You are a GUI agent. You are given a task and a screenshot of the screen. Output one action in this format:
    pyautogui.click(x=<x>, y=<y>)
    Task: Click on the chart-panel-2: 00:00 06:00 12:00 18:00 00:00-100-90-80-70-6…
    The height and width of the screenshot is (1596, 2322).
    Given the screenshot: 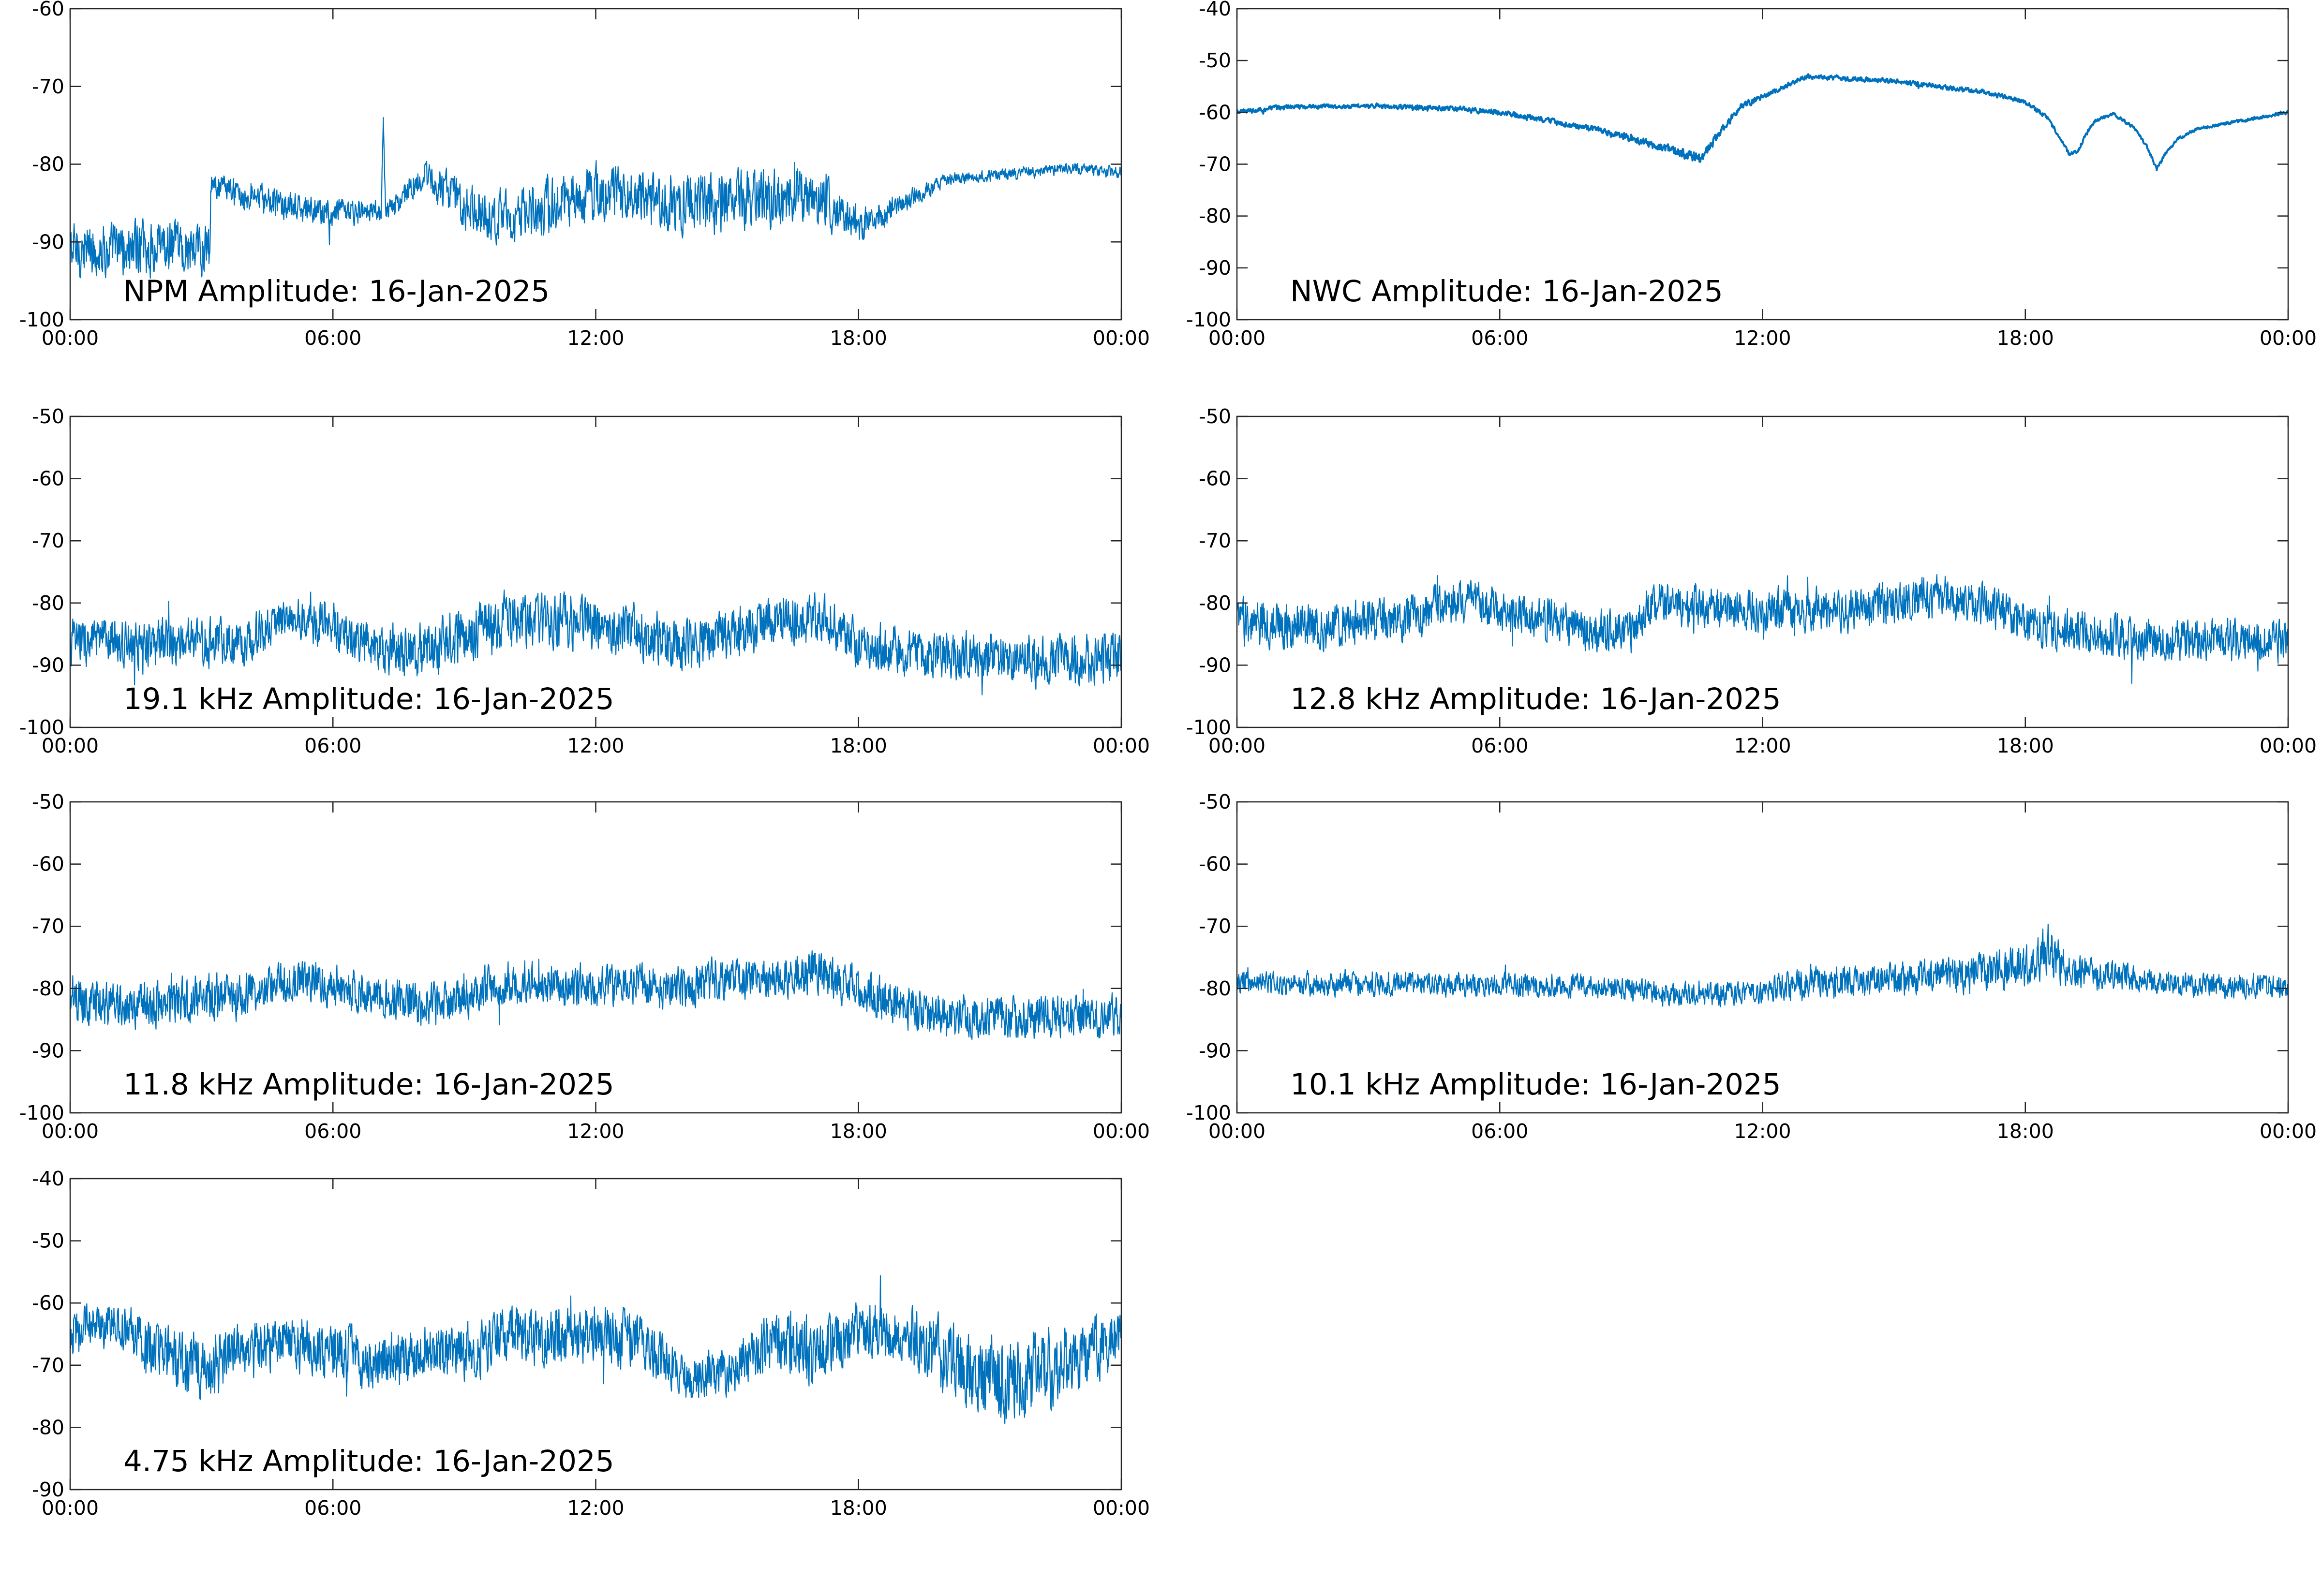 What is the action you would take?
    pyautogui.click(x=1751, y=175)
    